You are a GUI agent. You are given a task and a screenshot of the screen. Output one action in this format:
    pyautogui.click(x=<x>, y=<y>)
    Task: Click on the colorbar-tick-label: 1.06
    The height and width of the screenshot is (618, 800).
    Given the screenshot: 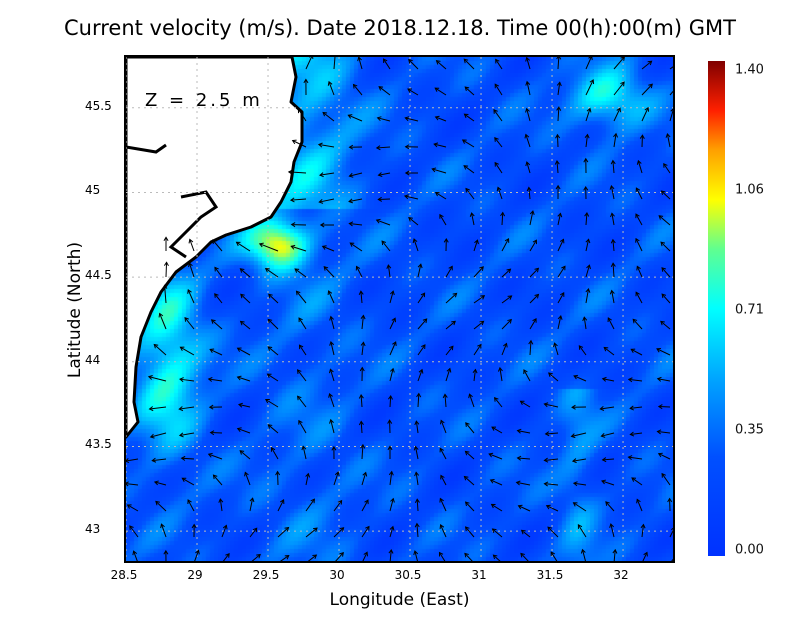 What is the action you would take?
    pyautogui.click(x=749, y=190)
    